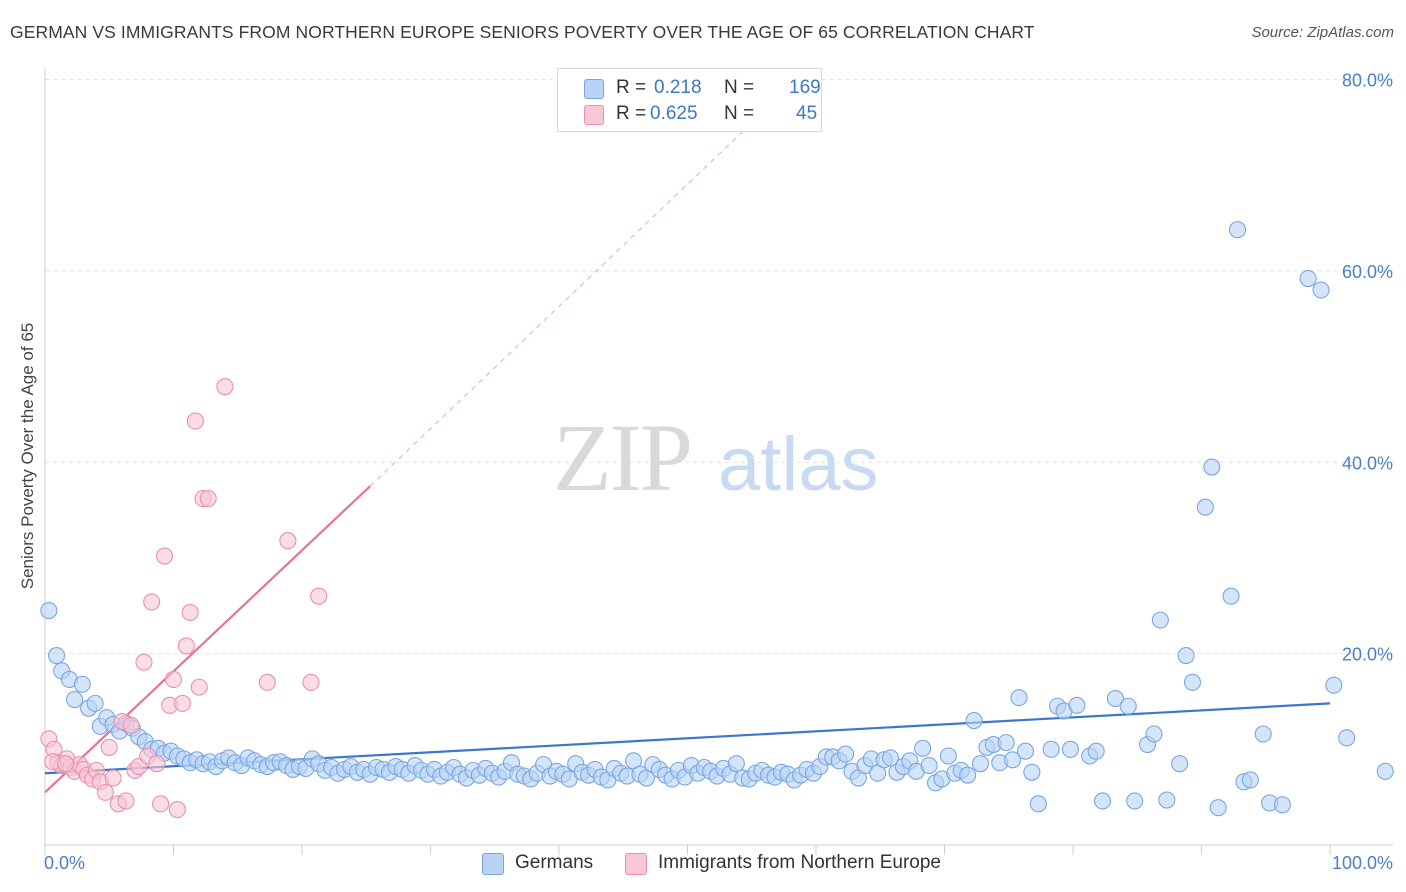  What do you see at coordinates (64, 863) in the screenshot?
I see `x-tick-label: 0.0%` at bounding box center [64, 863].